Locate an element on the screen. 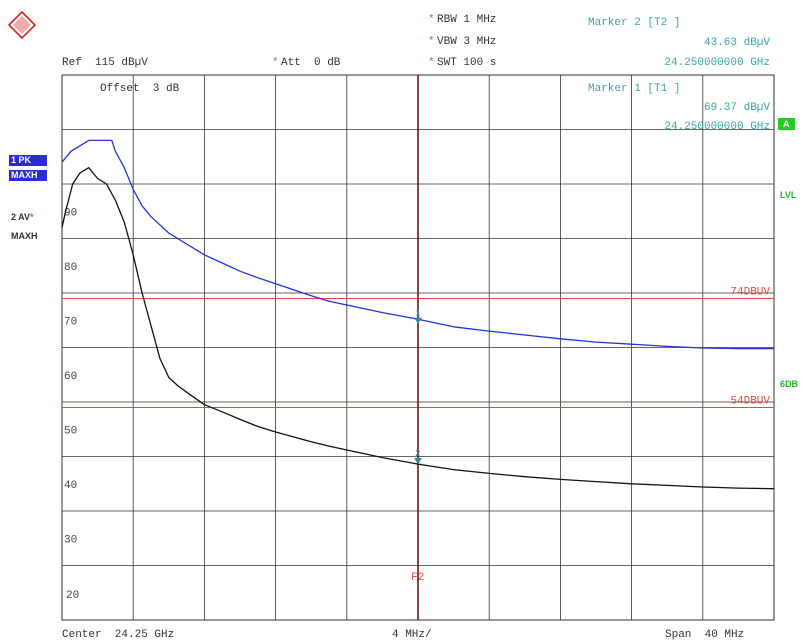 The height and width of the screenshot is (642, 806). 6db-indicator: 6DB is located at coordinates (789, 384).